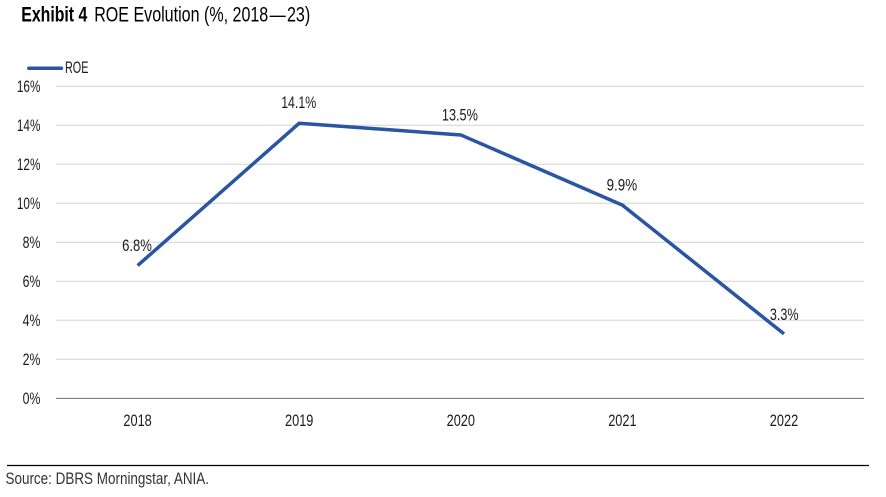  Describe the element at coordinates (32, 242) in the screenshot. I see `svg-text: 8%` at that location.